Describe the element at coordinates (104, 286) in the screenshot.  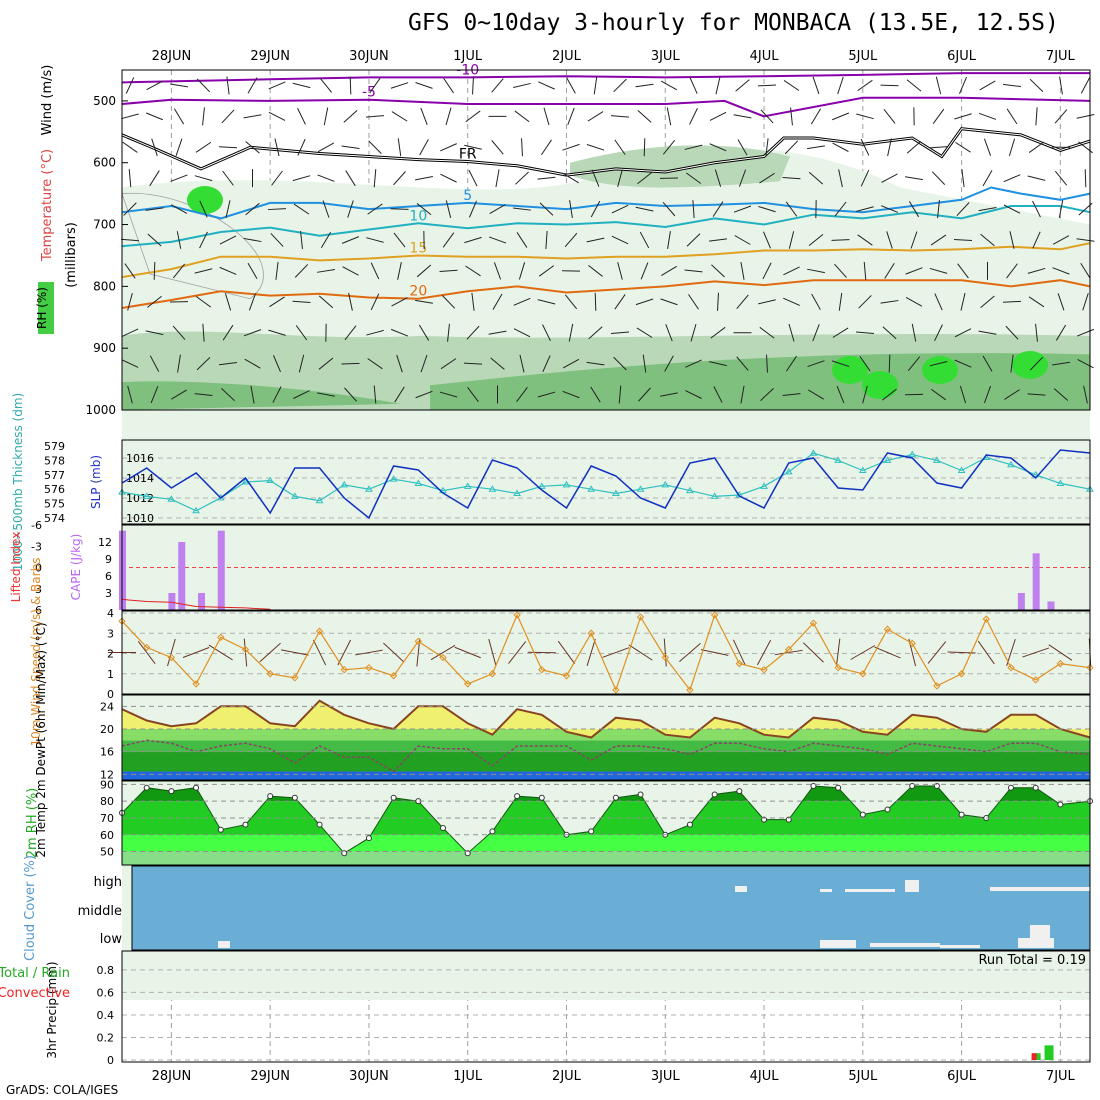
I see `pressure-tick-label: 800` at that location.